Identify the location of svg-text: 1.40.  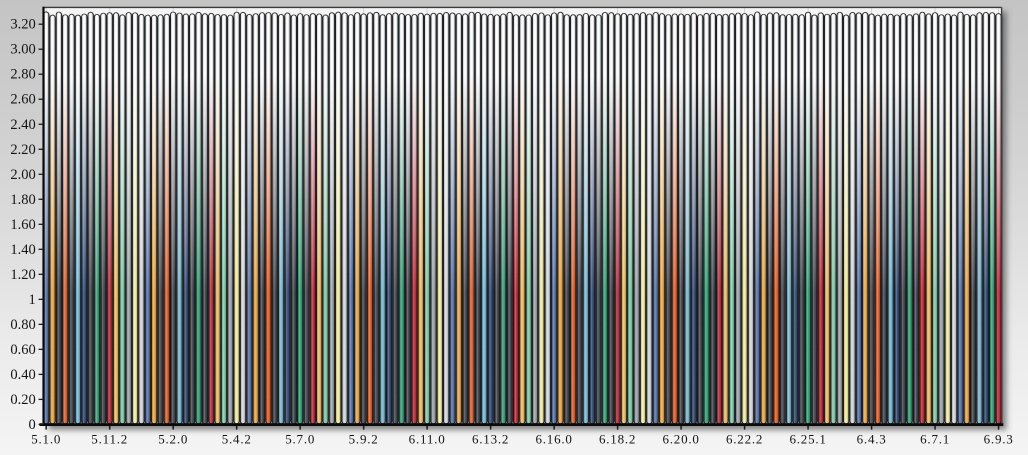
(22, 250).